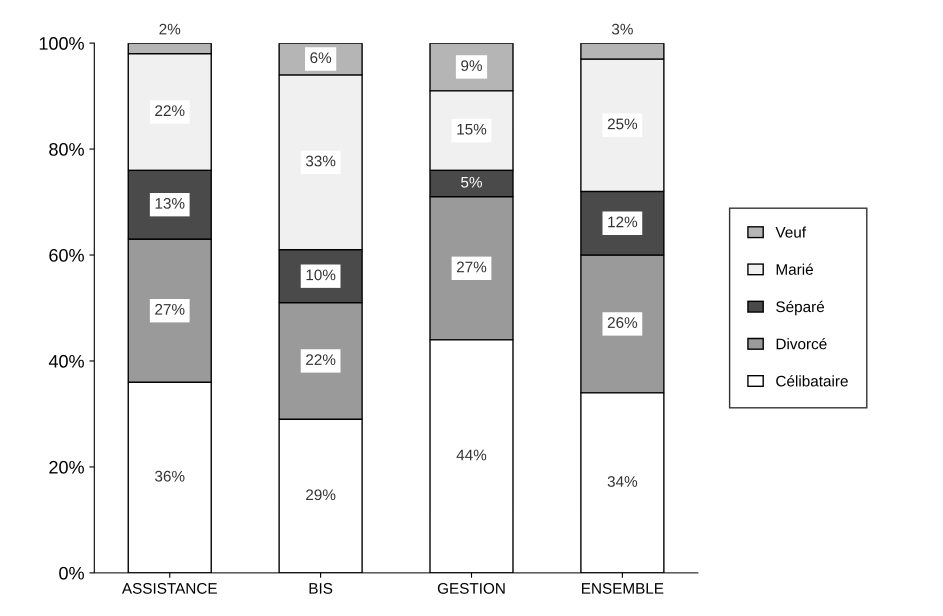 This screenshot has height=616, width=943. I want to click on data-label: 13%, so click(170, 203).